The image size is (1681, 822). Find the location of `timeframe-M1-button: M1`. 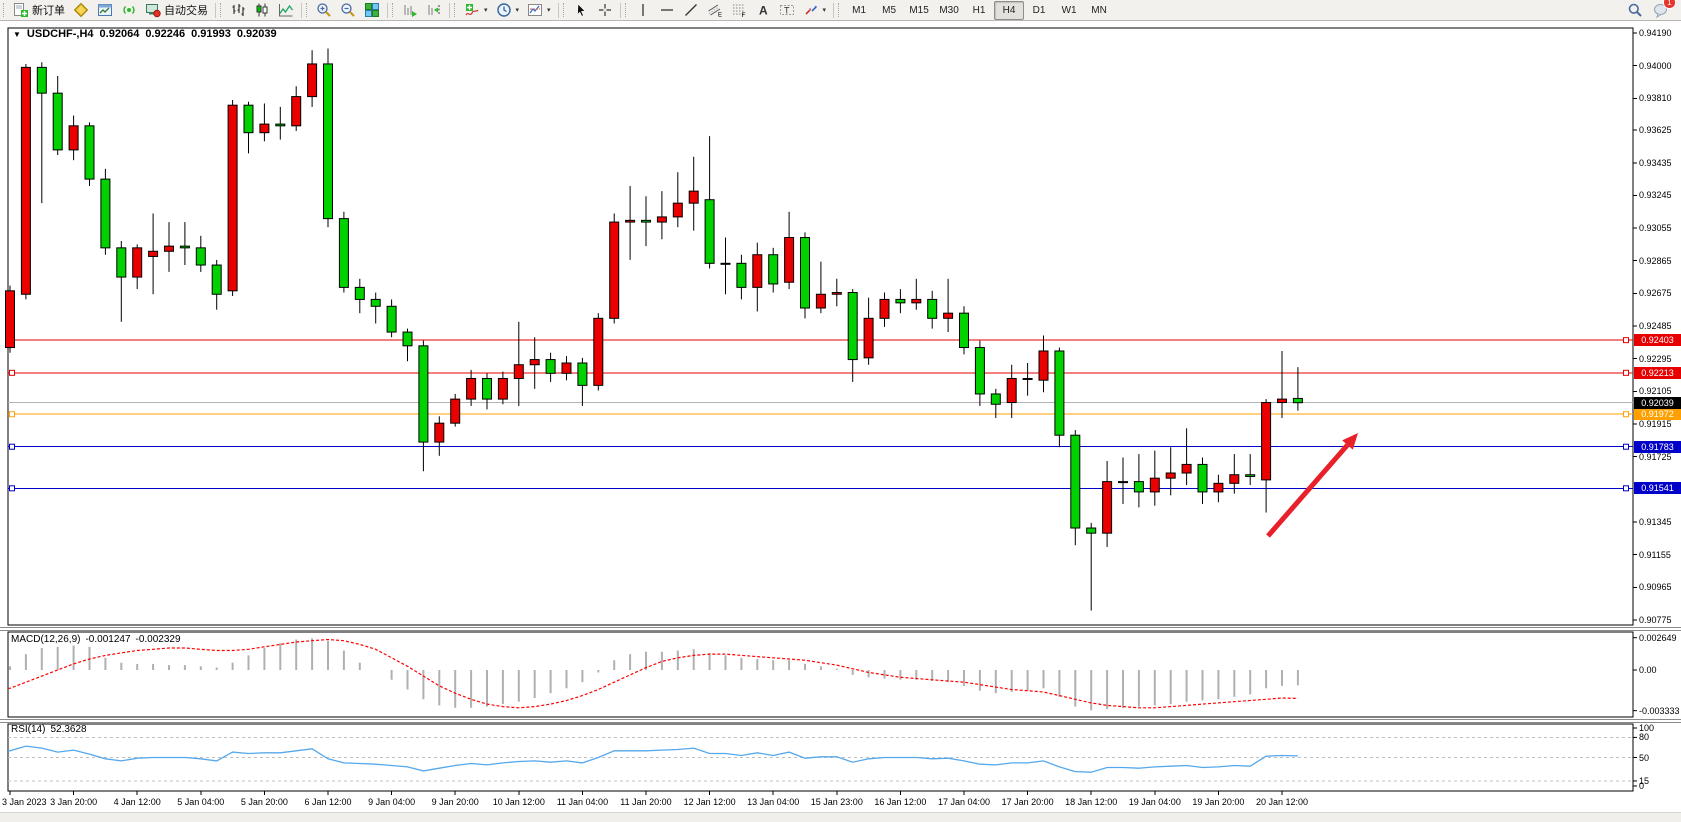

timeframe-M1-button: M1 is located at coordinates (859, 10).